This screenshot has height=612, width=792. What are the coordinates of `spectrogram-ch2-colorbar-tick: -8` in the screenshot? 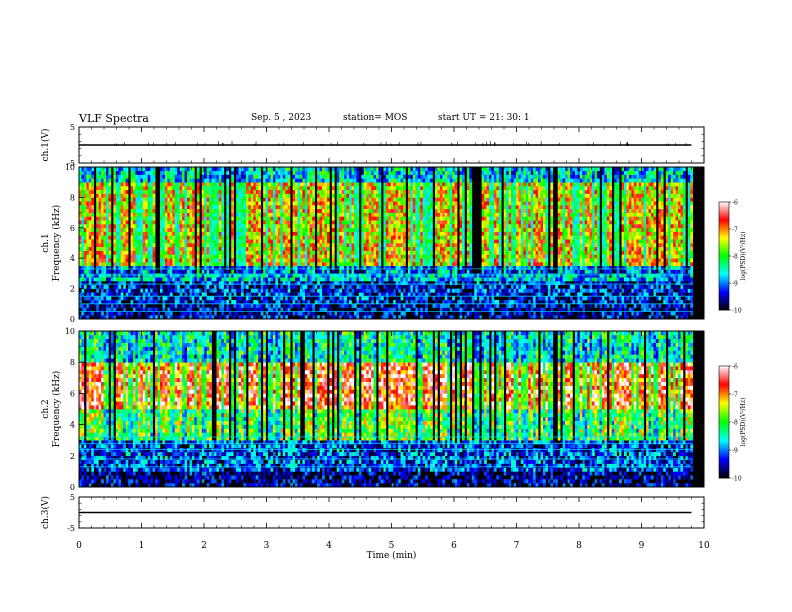 It's located at (735, 423).